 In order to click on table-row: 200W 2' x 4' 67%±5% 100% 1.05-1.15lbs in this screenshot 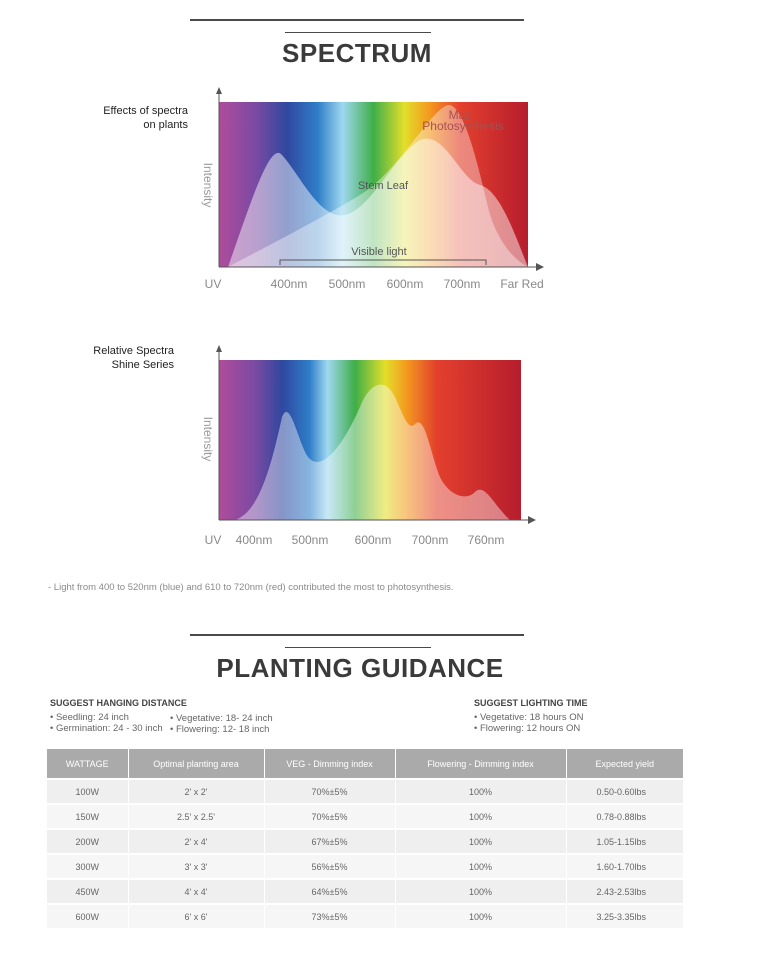, I will do `click(365, 841)`.